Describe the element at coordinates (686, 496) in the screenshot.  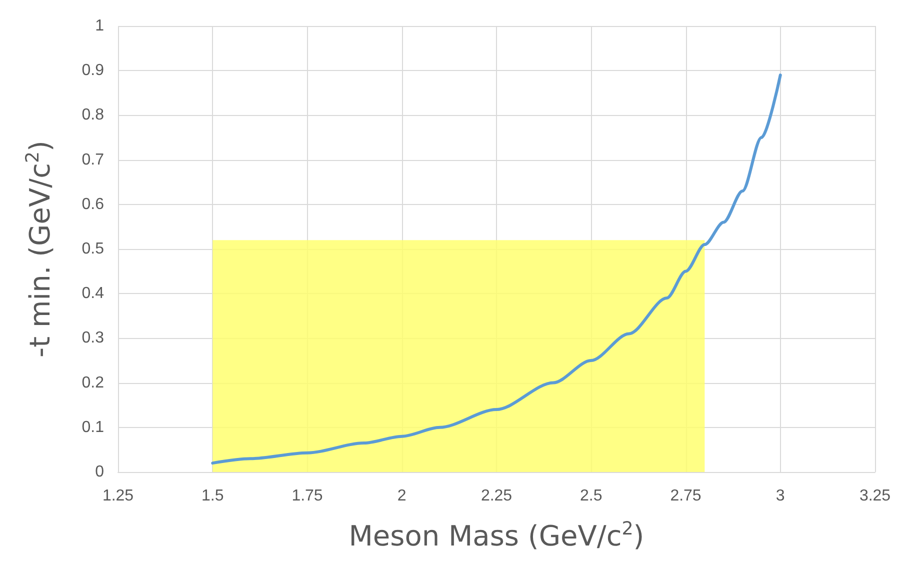
I see `x-tick-label: 2.75` at that location.